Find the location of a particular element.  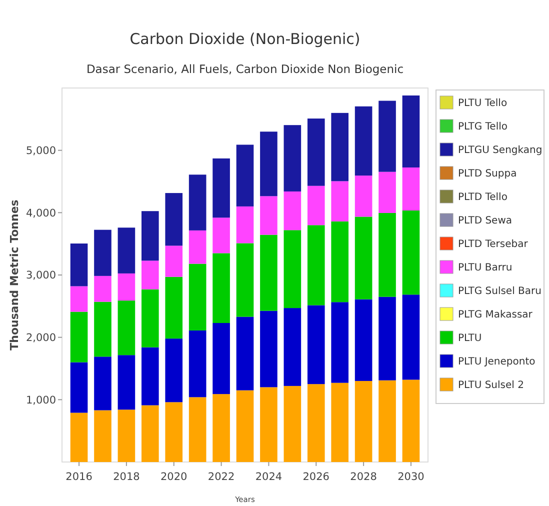

legend-label: PLTD Sewa is located at coordinates (485, 221).